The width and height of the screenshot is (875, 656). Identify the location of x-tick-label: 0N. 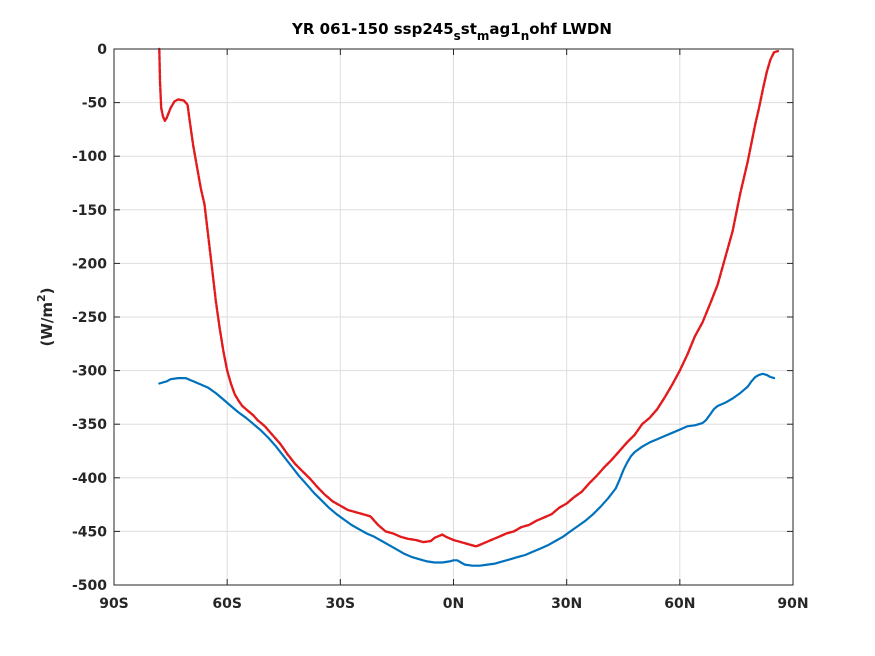
(453, 604).